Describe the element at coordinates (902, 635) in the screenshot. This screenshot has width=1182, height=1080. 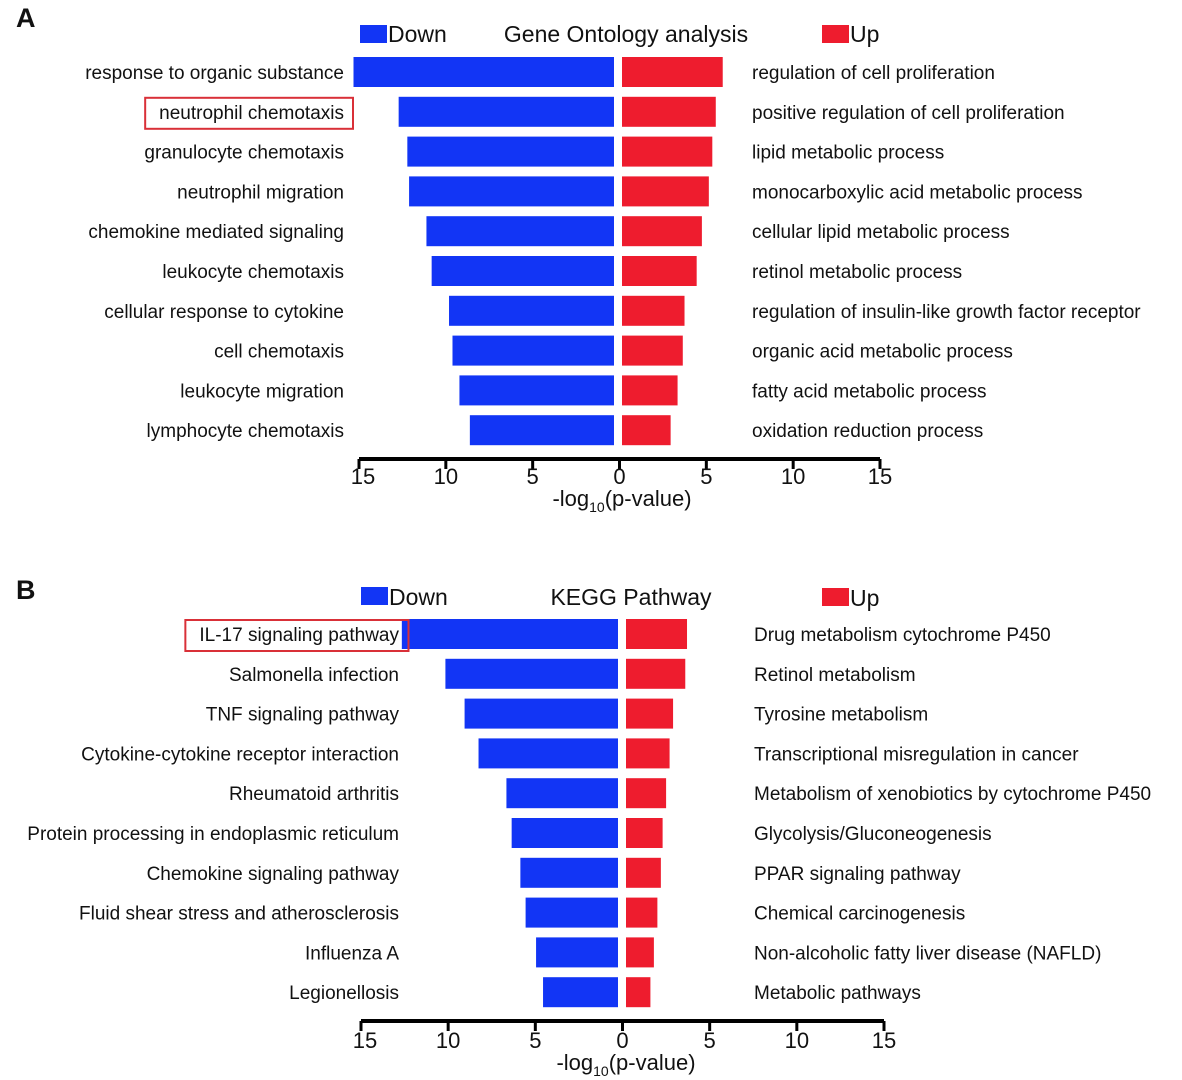
I see `category-label-up: Drug metabolism cytochrome P450` at that location.